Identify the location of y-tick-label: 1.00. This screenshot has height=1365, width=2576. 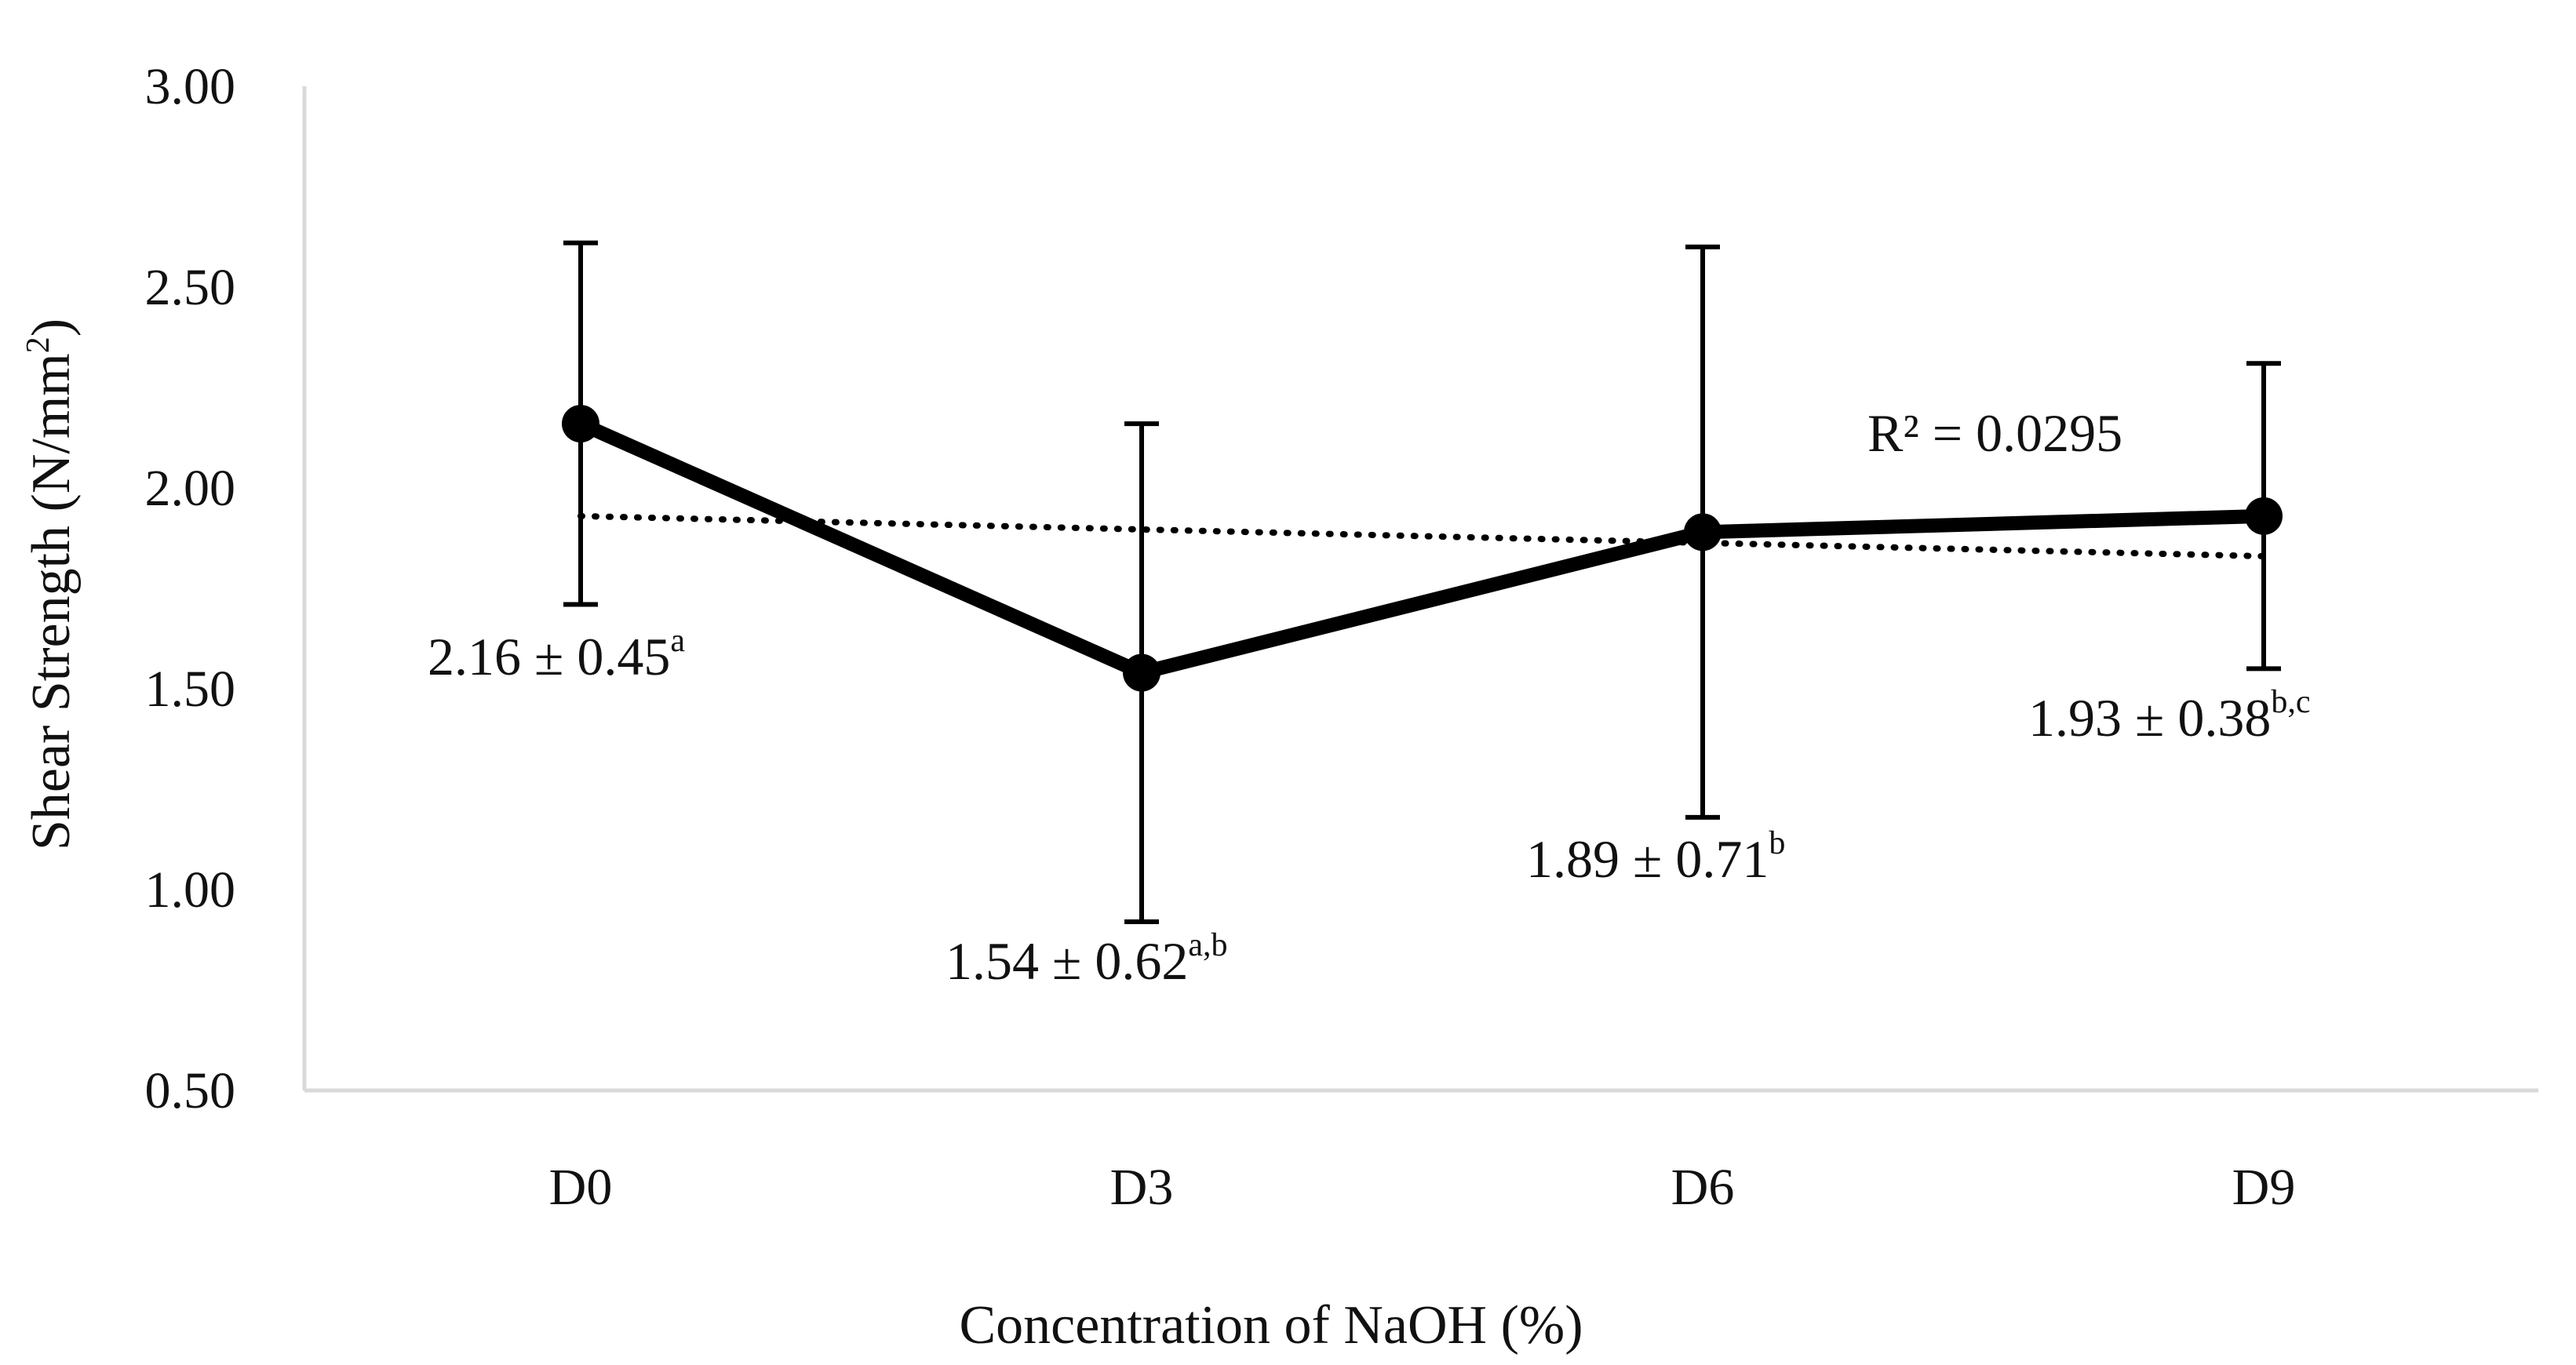
(190, 890).